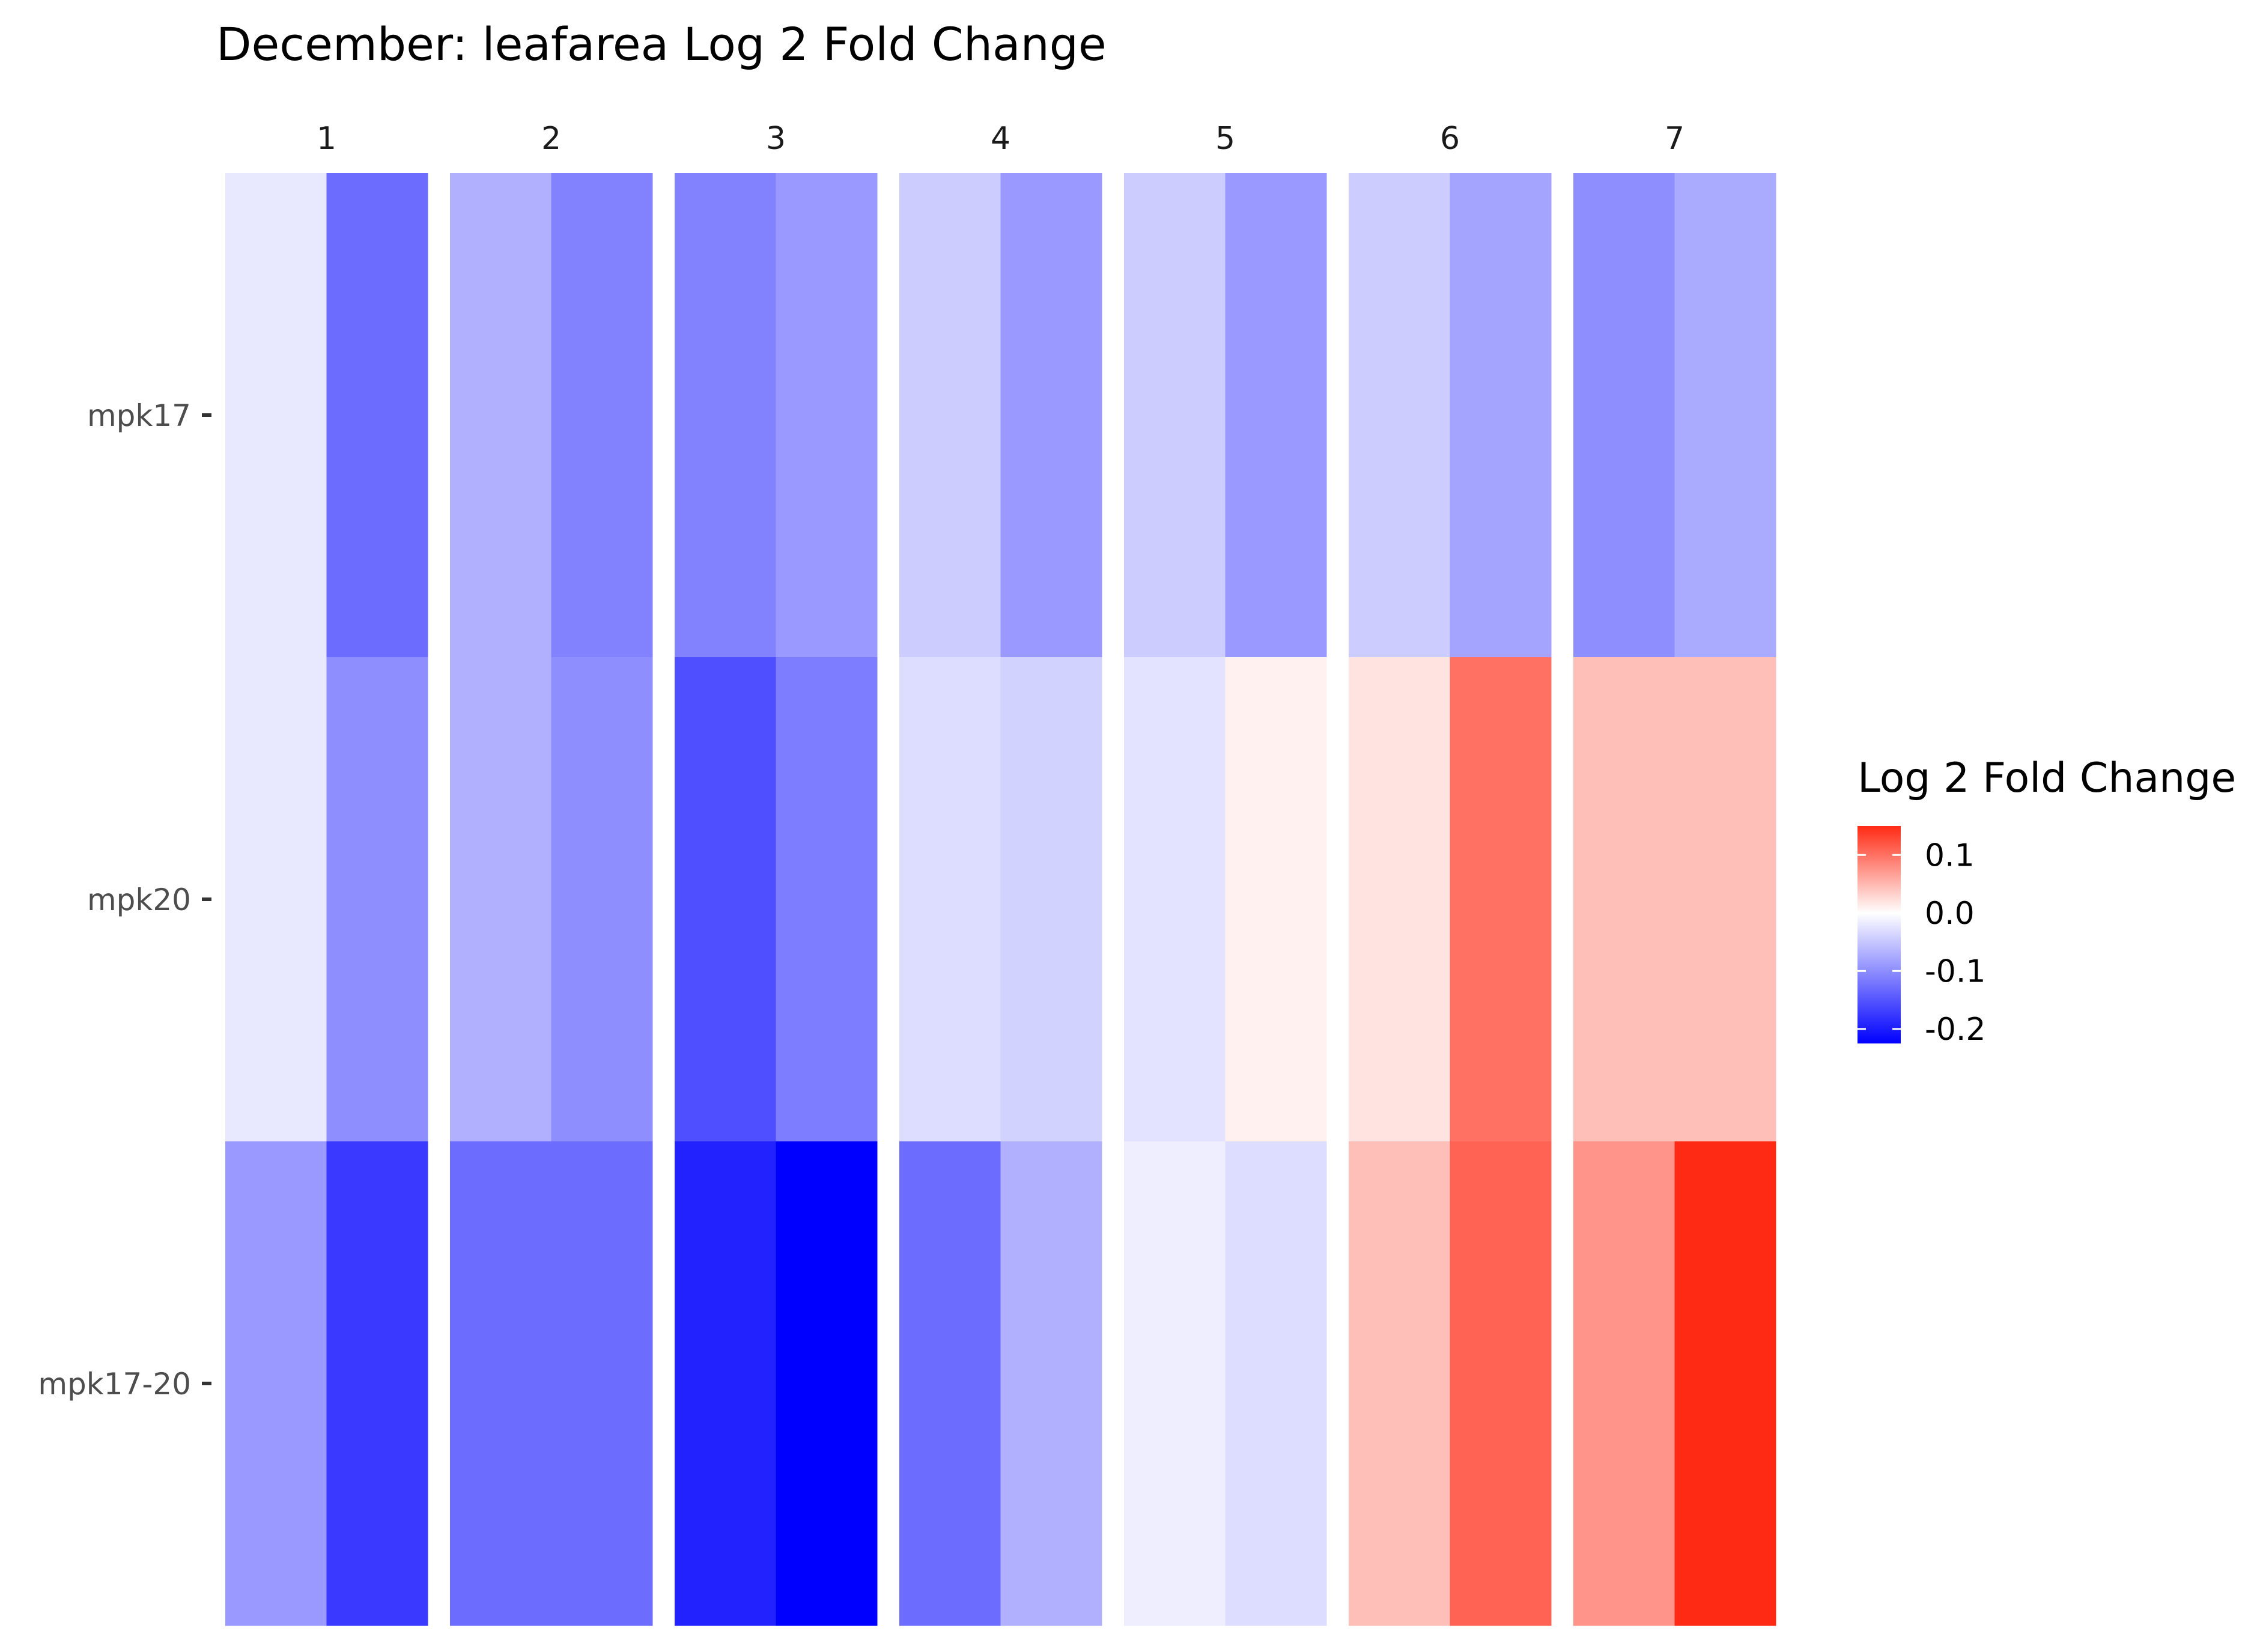 Image resolution: width=2260 pixels, height=1652 pixels. I want to click on facet-label-7: 7, so click(1674, 139).